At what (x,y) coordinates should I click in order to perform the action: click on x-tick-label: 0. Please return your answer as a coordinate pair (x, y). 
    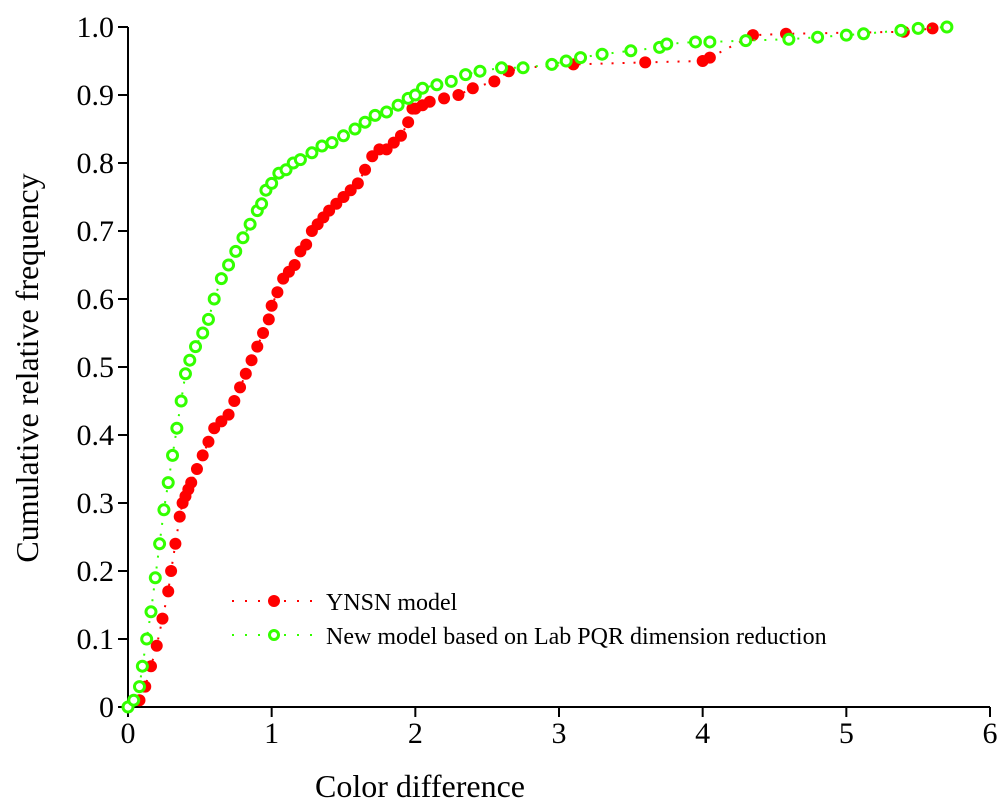
    Looking at the image, I should click on (128, 733).